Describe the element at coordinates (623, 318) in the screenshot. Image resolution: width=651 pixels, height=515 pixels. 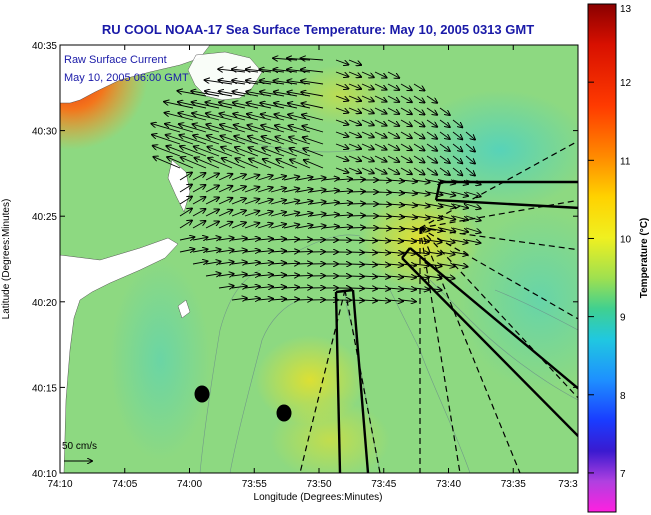
I see `colorbar-tick-label: 9` at that location.